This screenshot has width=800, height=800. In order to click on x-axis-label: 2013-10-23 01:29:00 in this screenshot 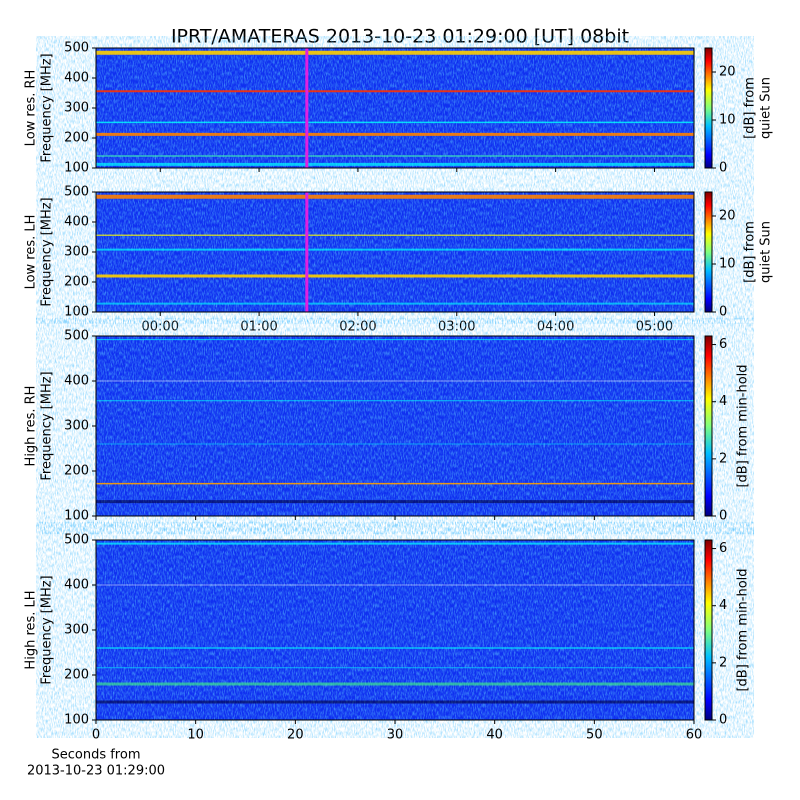, I will do `click(96, 771)`.